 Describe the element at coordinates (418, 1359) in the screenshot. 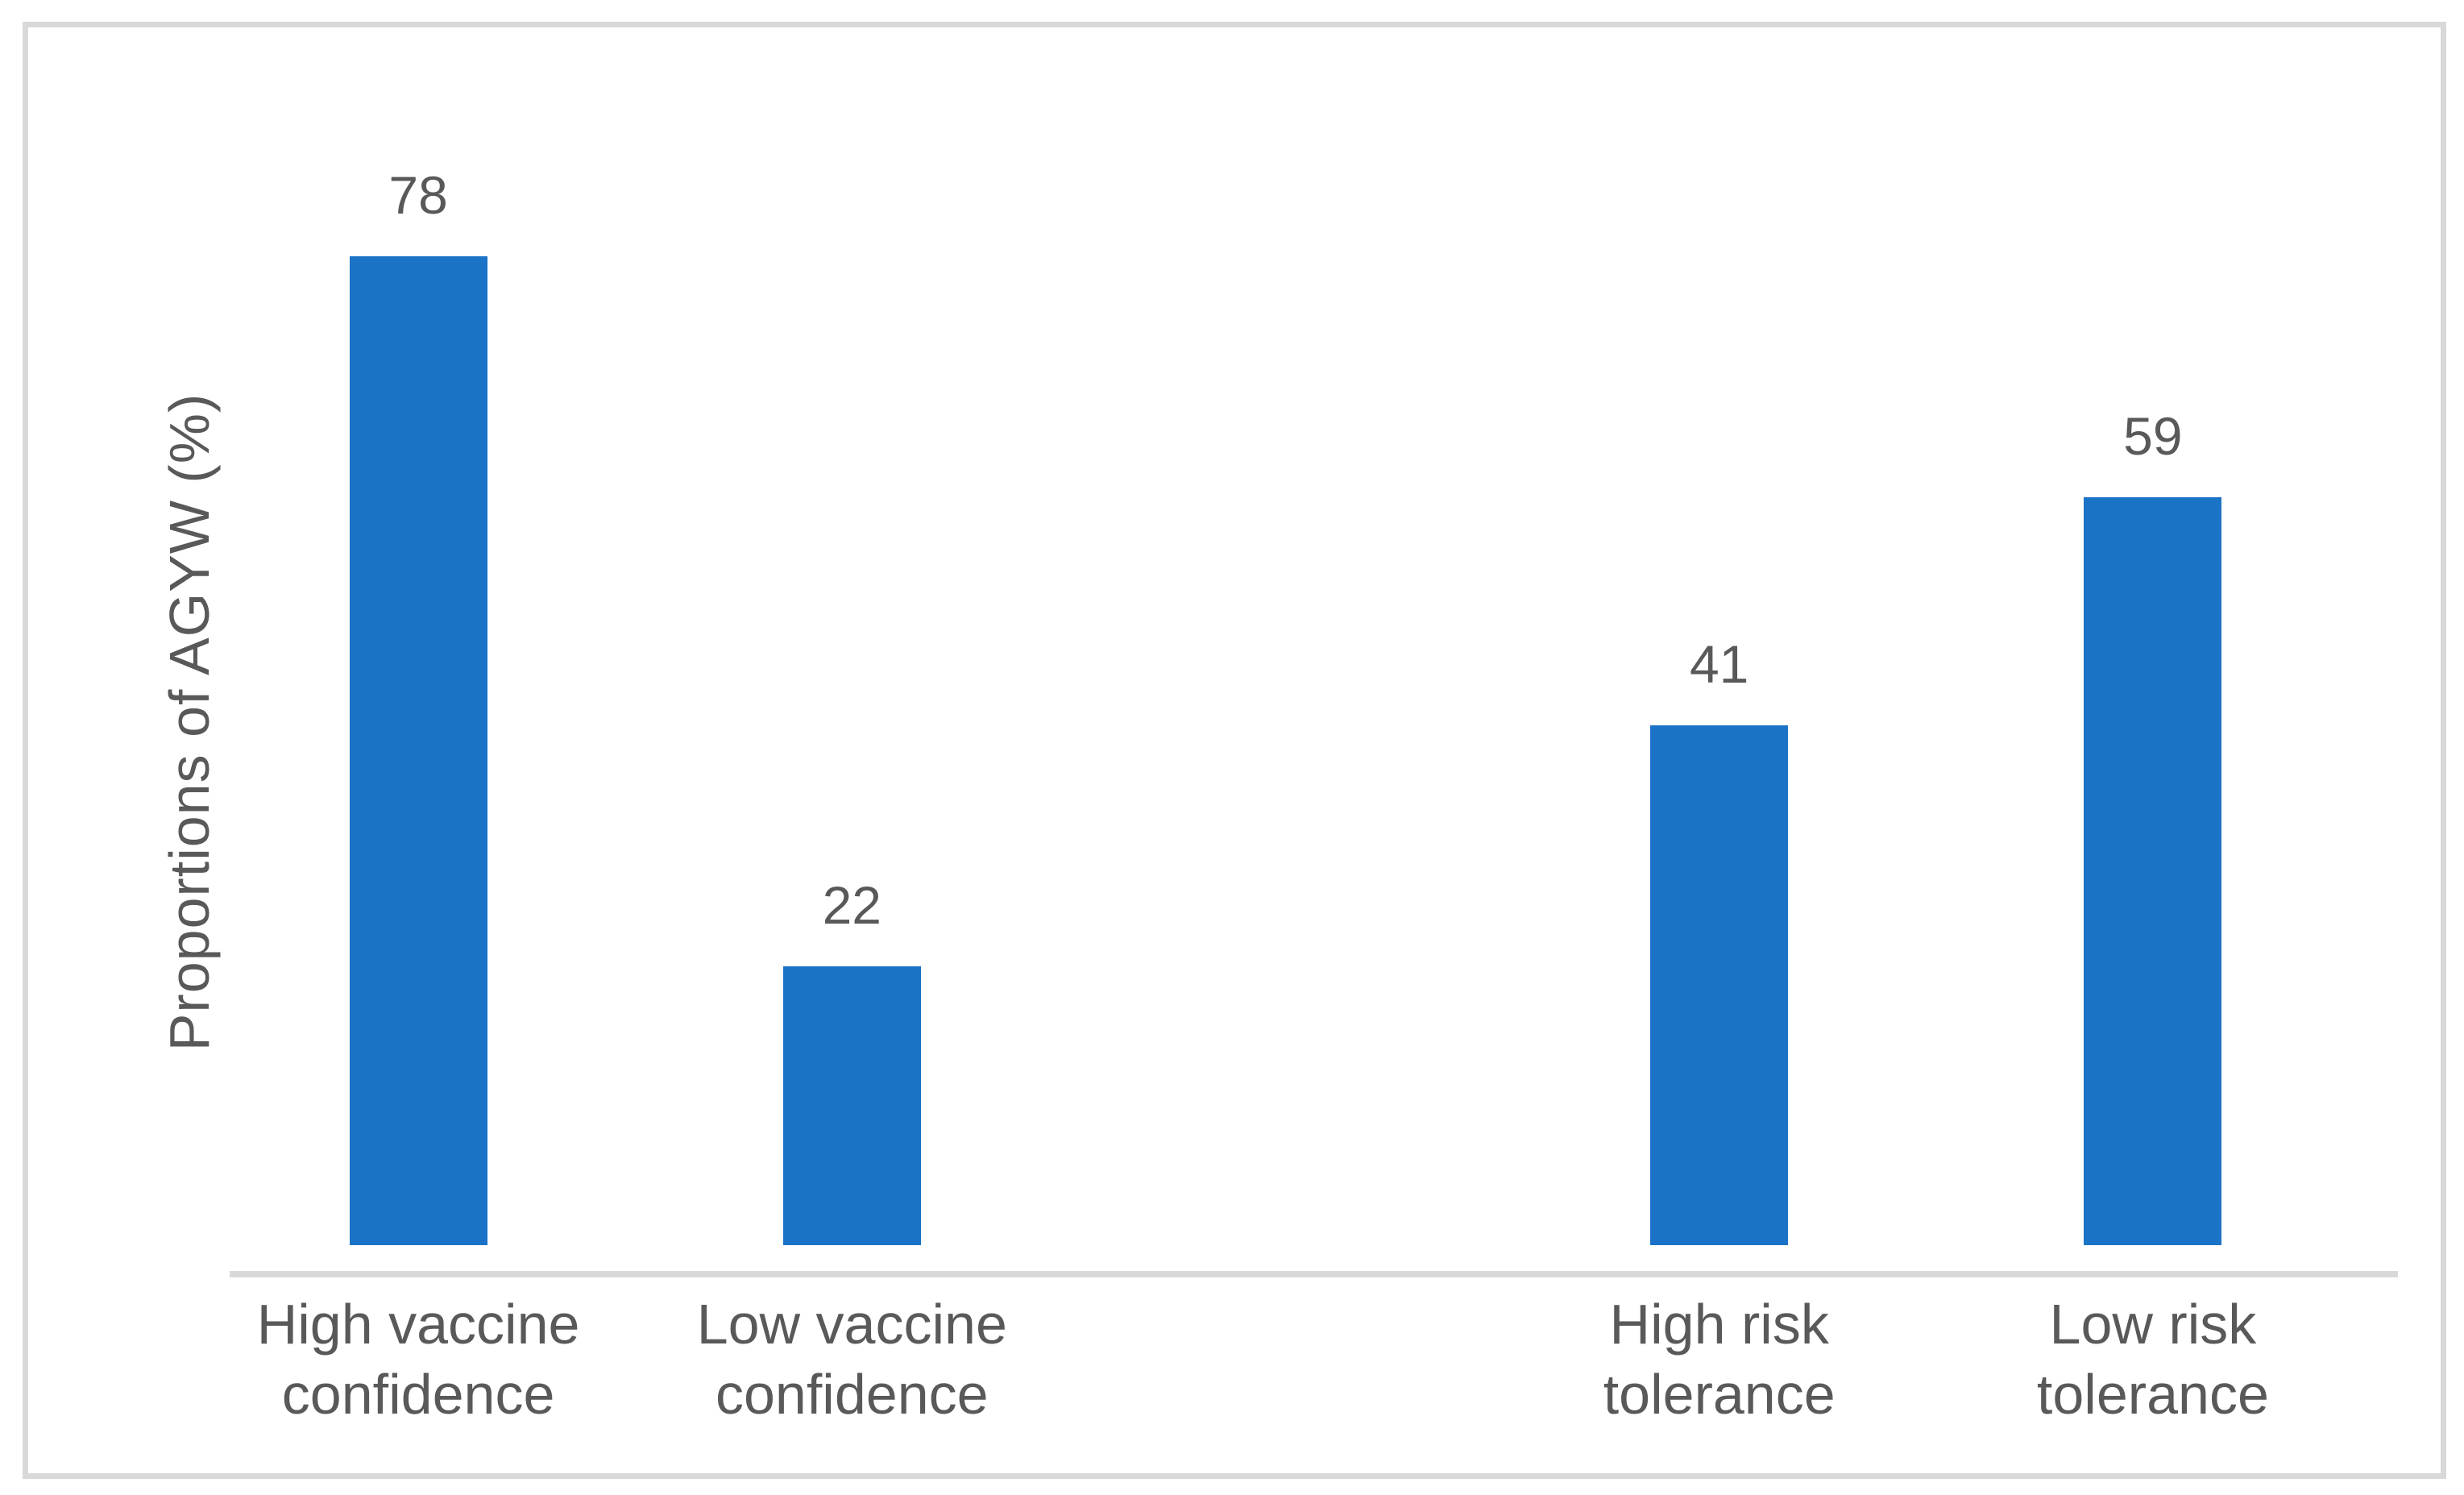

I see `category-label-high-vaccine-confidence: High vaccine confidence` at that location.